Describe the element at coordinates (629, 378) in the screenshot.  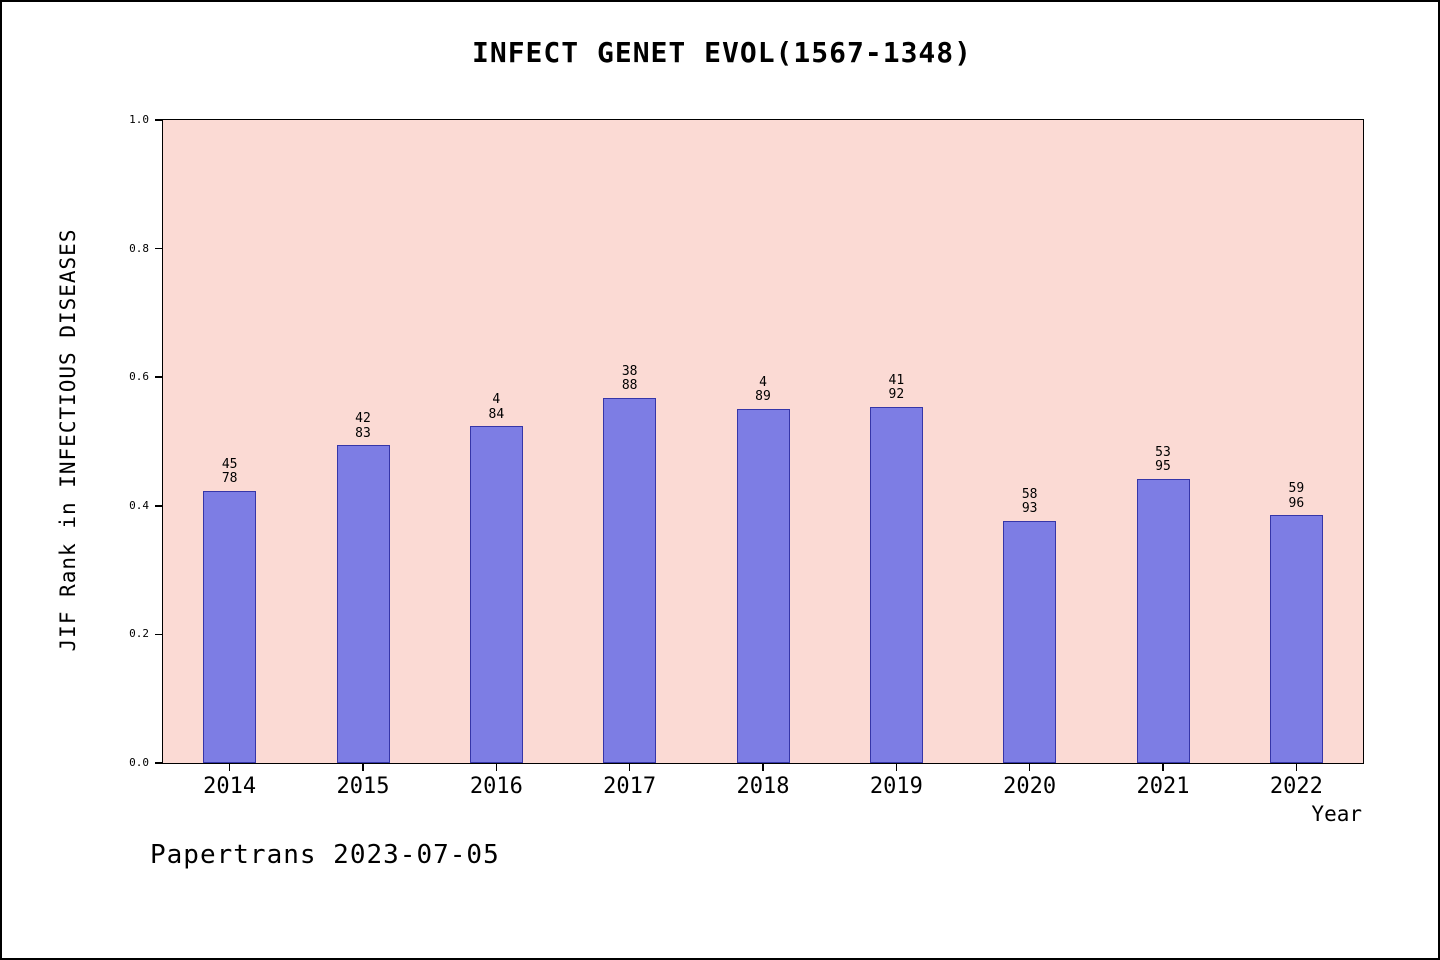
I see `bar-value-label: 38 88` at that location.